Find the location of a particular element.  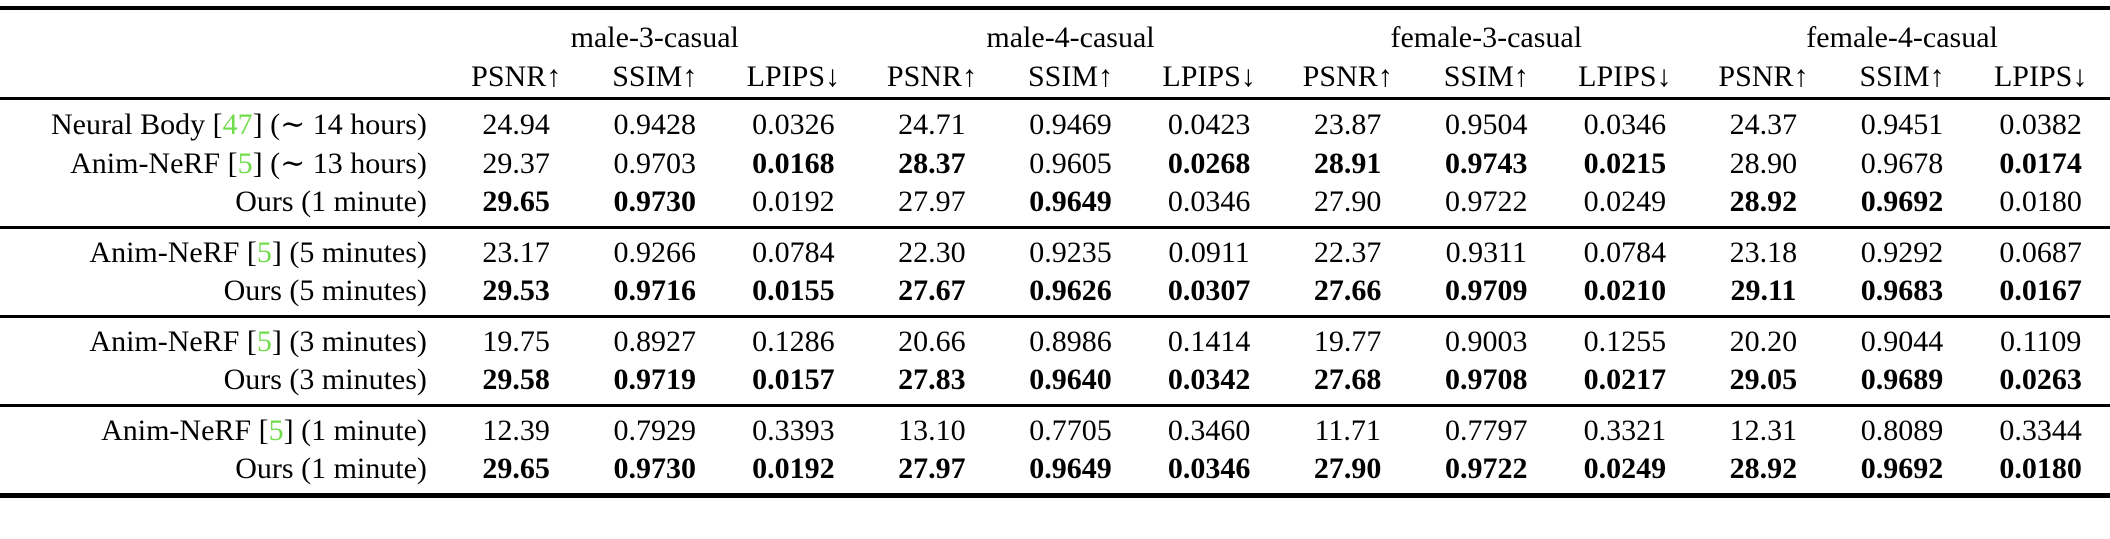

group-header-female-4-casual: female-4-casual is located at coordinates (1902, 37).